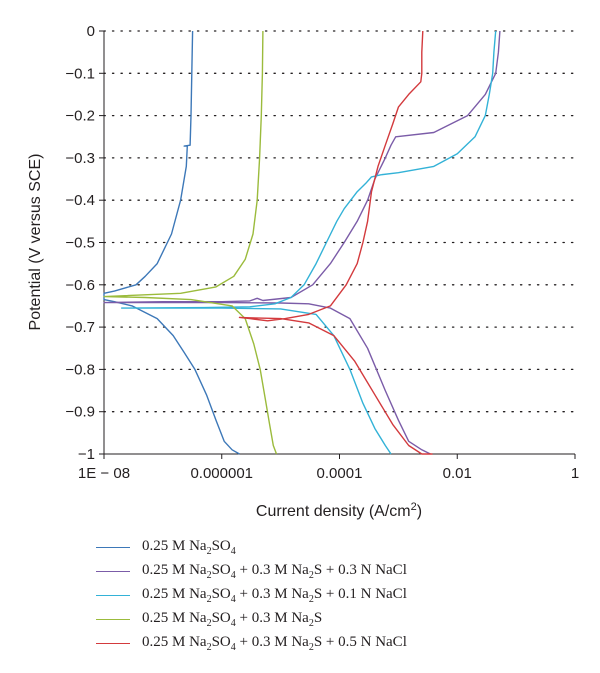 The width and height of the screenshot is (600, 673). I want to click on legend-item-1: 0.25 M Na2SO4 + 0.3 M Na2S + 0.3 N NaCl, so click(251, 571).